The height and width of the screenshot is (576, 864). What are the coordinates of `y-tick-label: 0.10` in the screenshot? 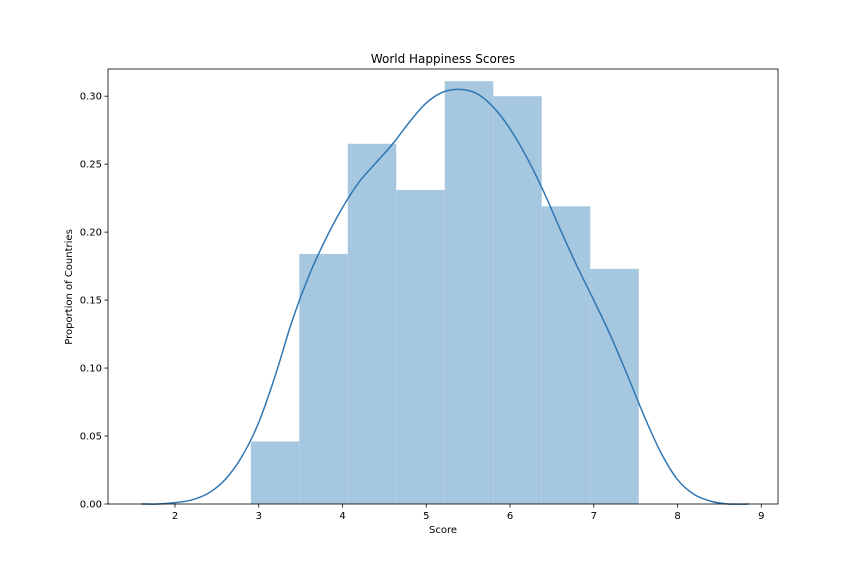 It's located at (91, 369).